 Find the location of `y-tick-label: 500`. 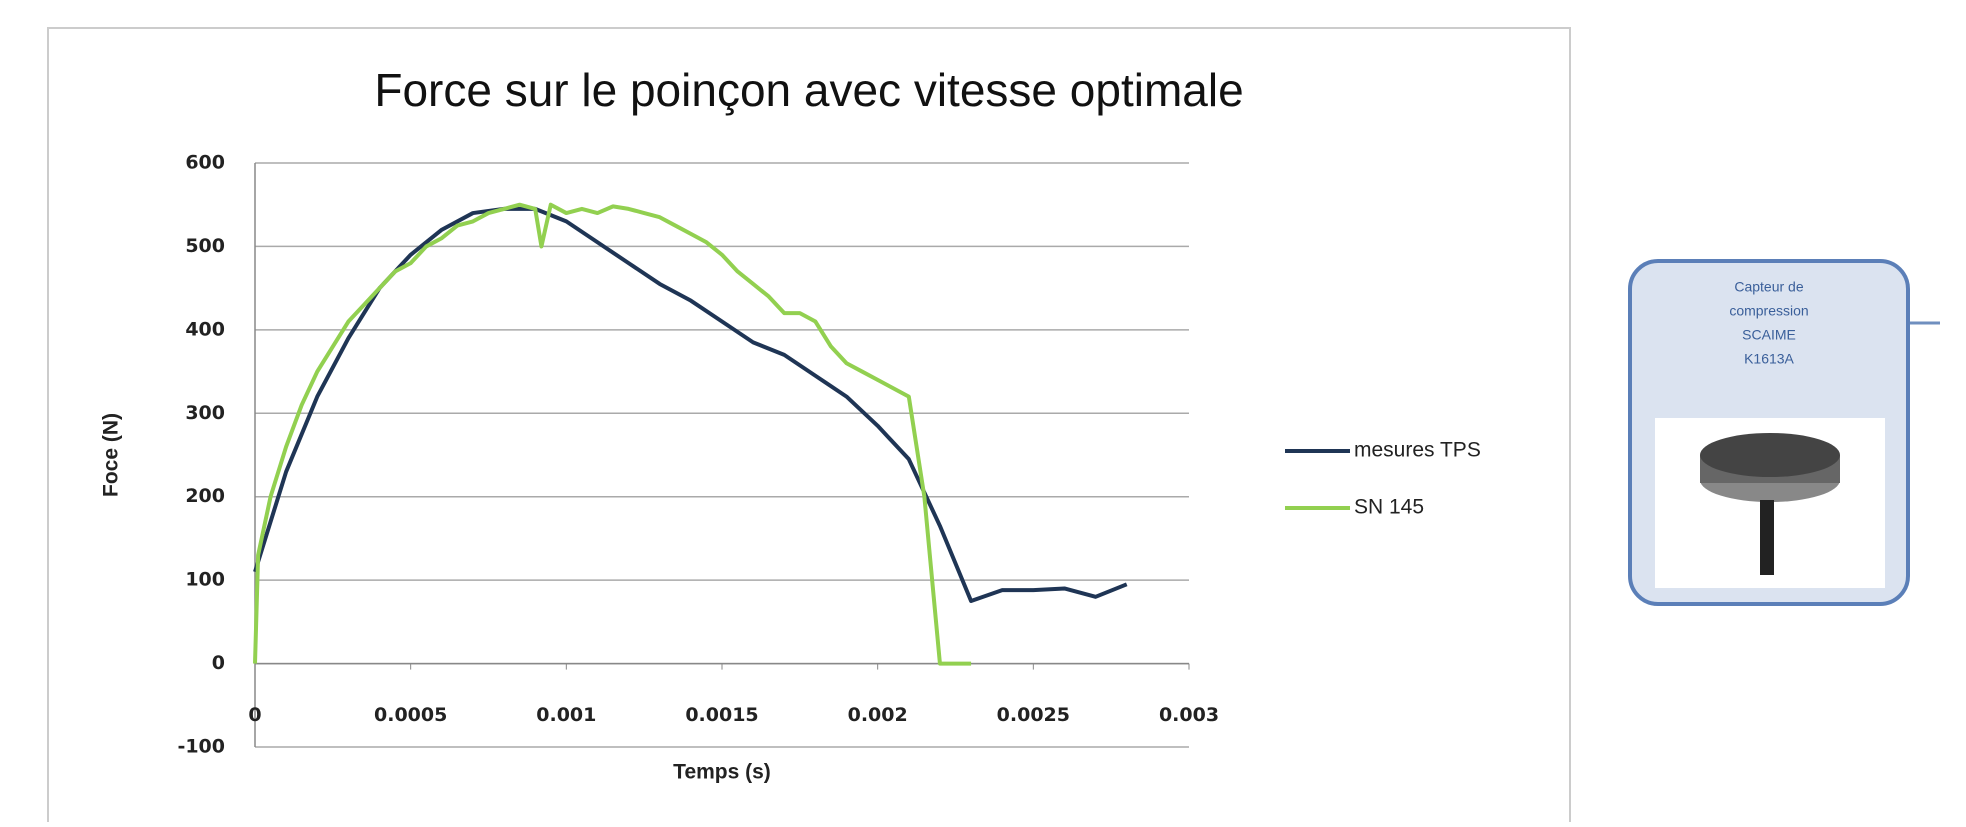

y-tick-label: 500 is located at coordinates (205, 246).